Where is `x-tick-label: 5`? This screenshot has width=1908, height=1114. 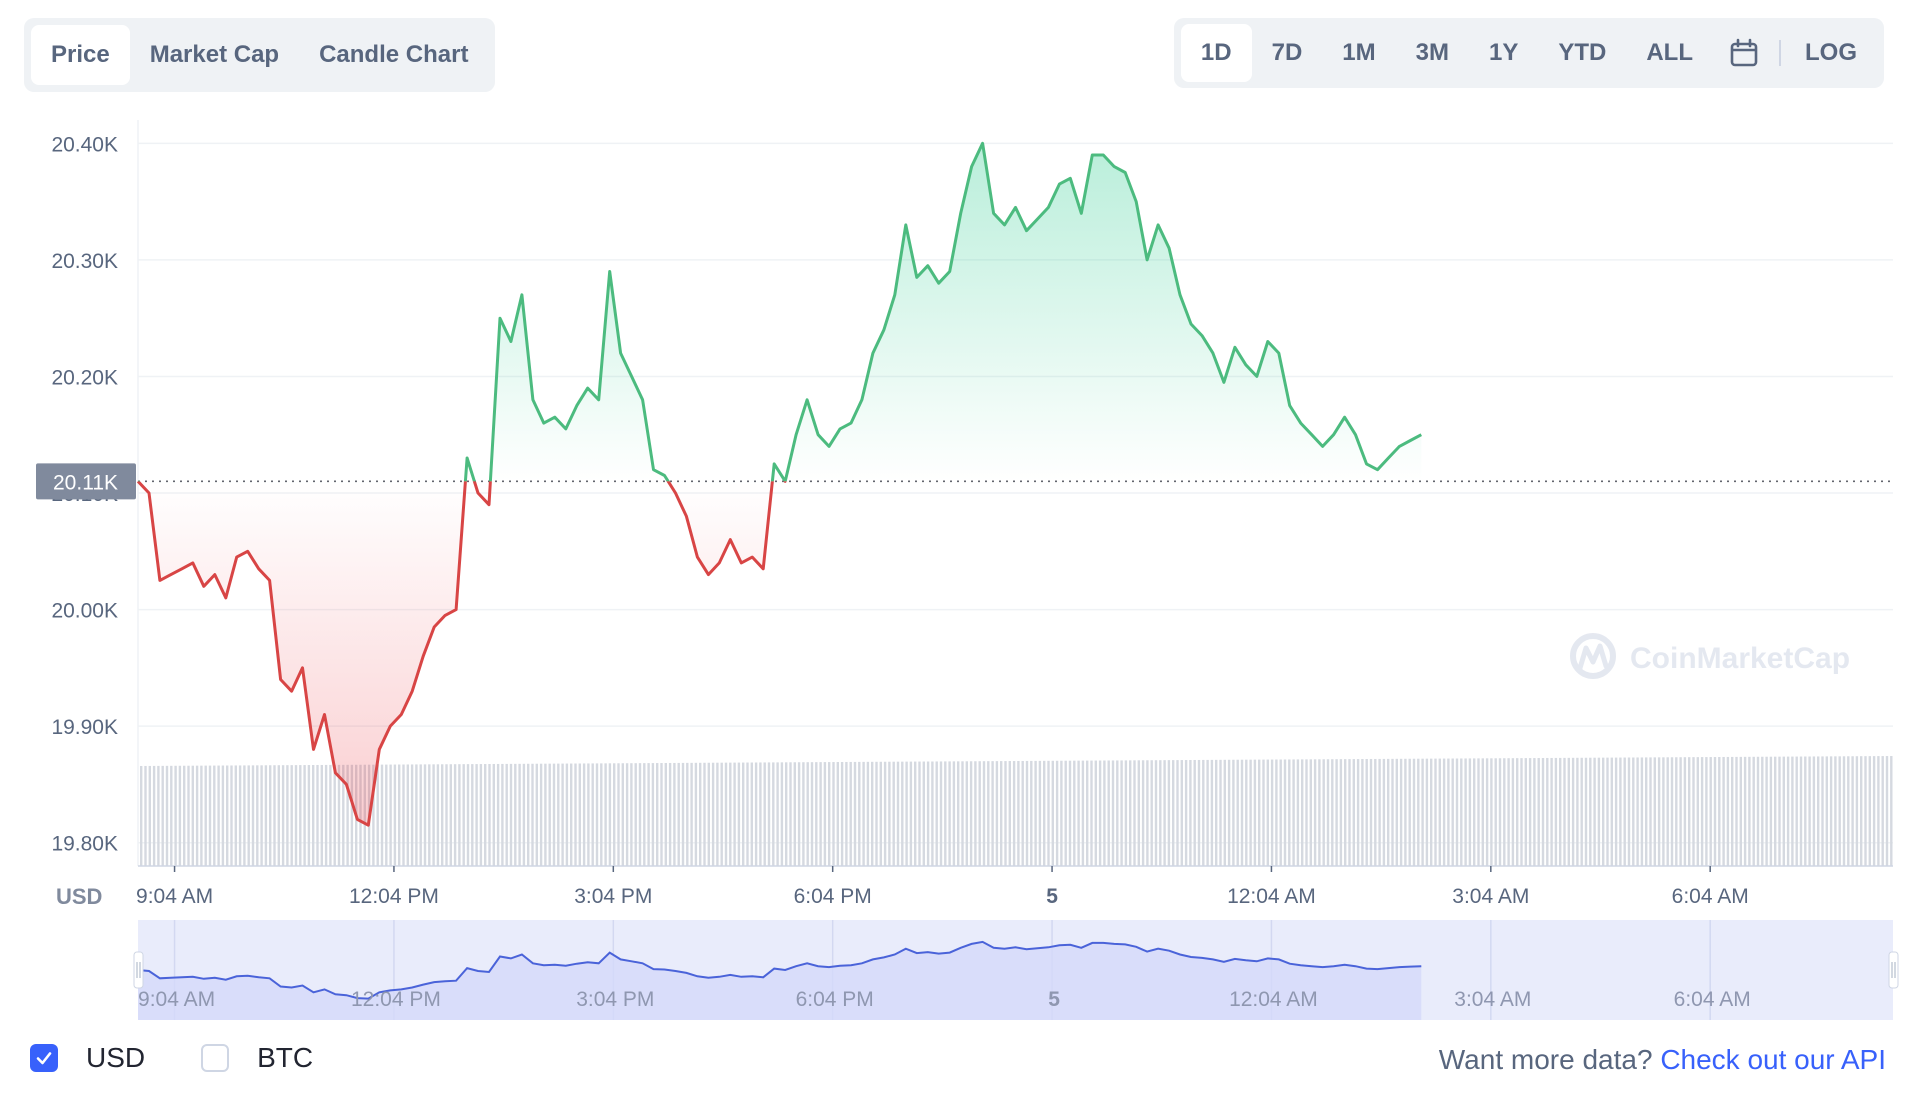
x-tick-label: 5 is located at coordinates (1052, 896).